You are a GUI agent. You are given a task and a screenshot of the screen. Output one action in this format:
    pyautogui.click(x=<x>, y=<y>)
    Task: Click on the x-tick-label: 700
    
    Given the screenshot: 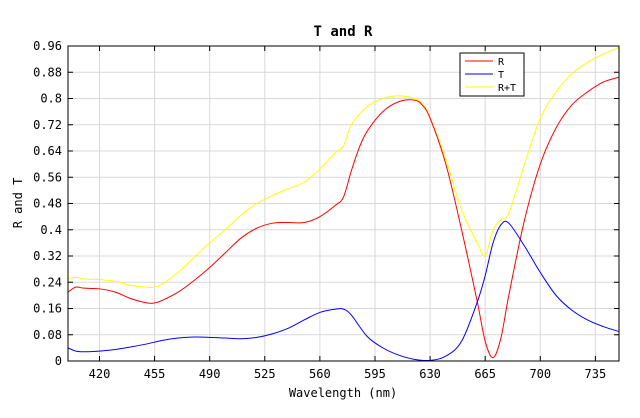 What is the action you would take?
    pyautogui.click(x=540, y=374)
    